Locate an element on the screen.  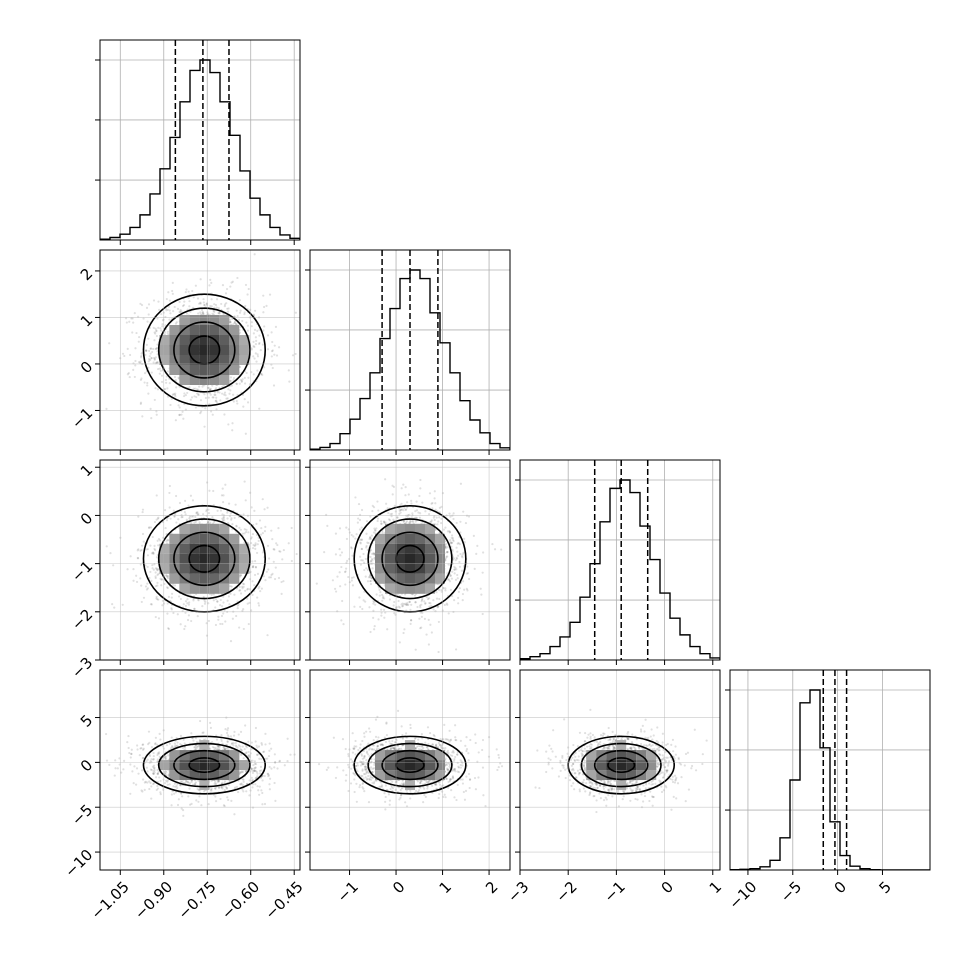
panel-frame is located at coordinates (620, 560).